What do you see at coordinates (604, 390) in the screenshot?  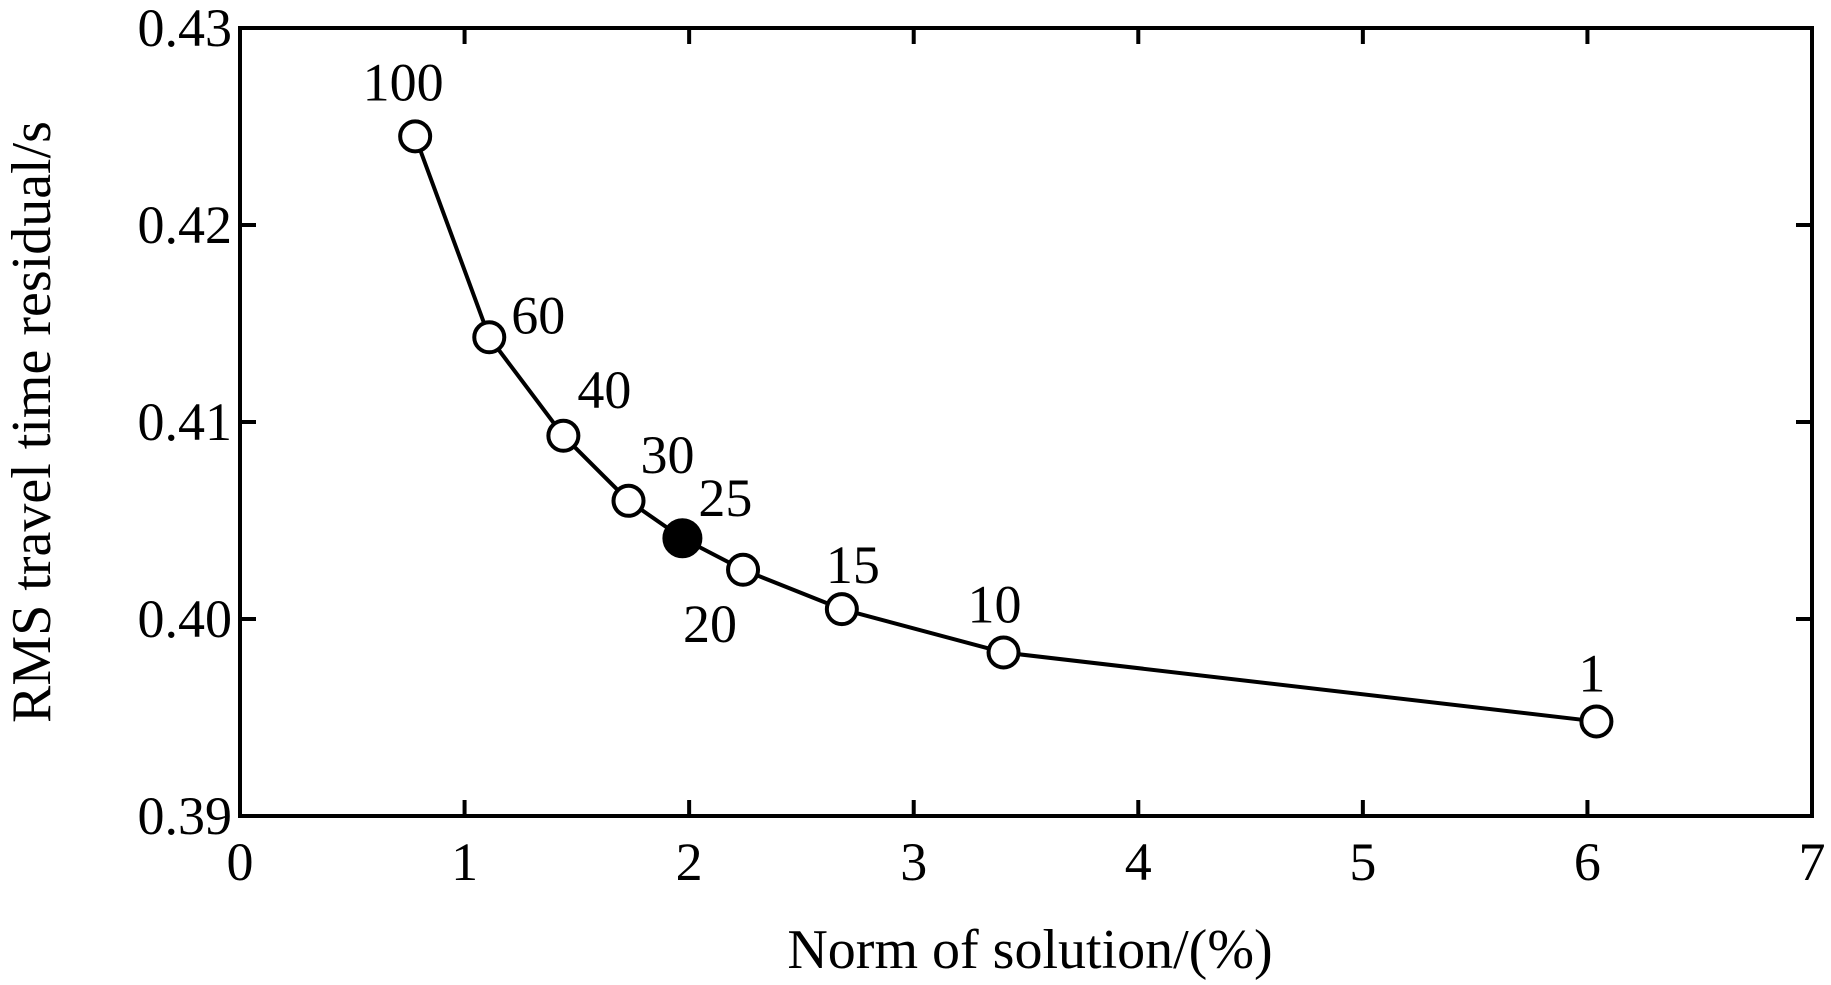 I see `point-label-40: 40` at bounding box center [604, 390].